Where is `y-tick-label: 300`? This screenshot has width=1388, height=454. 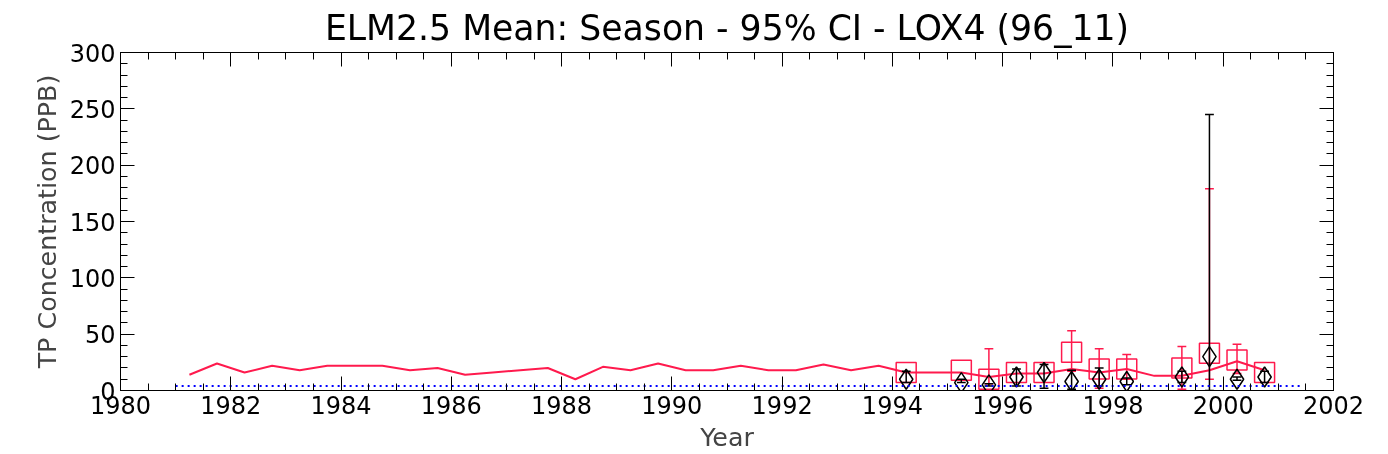 y-tick-label: 300 is located at coordinates (92, 53).